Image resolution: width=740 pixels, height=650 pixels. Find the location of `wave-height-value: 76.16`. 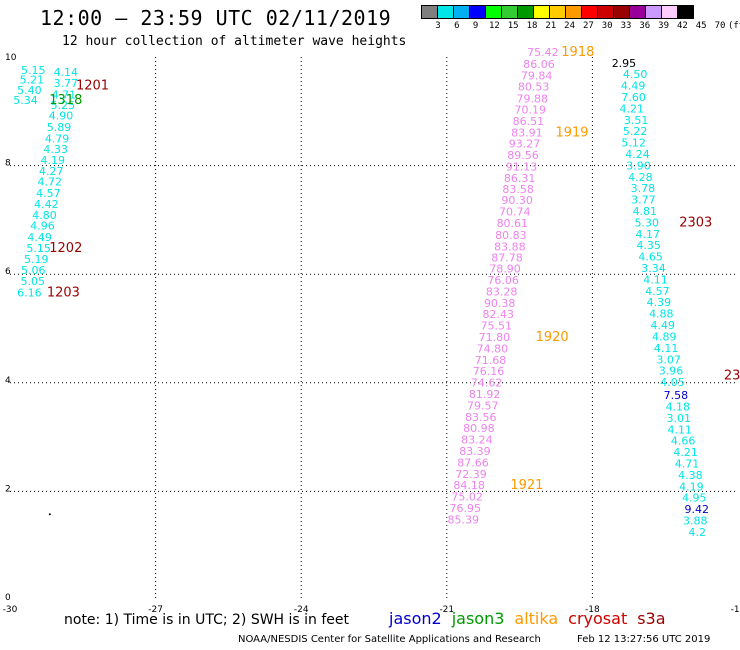

wave-height-value: 76.16 is located at coordinates (489, 371).